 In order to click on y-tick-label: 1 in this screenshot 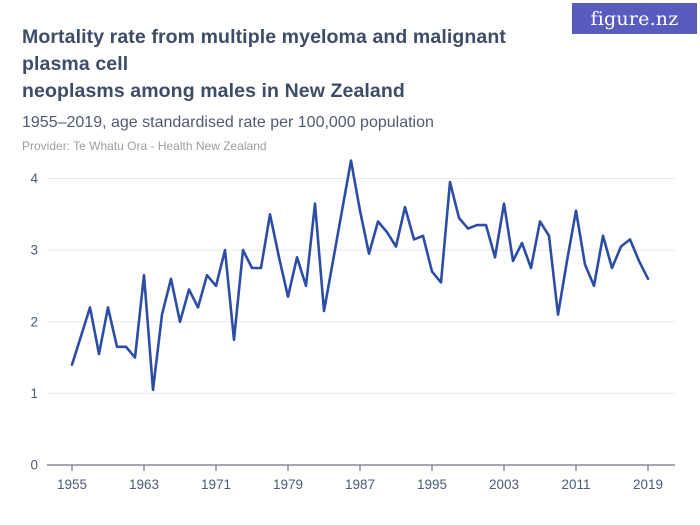, I will do `click(34, 393)`.